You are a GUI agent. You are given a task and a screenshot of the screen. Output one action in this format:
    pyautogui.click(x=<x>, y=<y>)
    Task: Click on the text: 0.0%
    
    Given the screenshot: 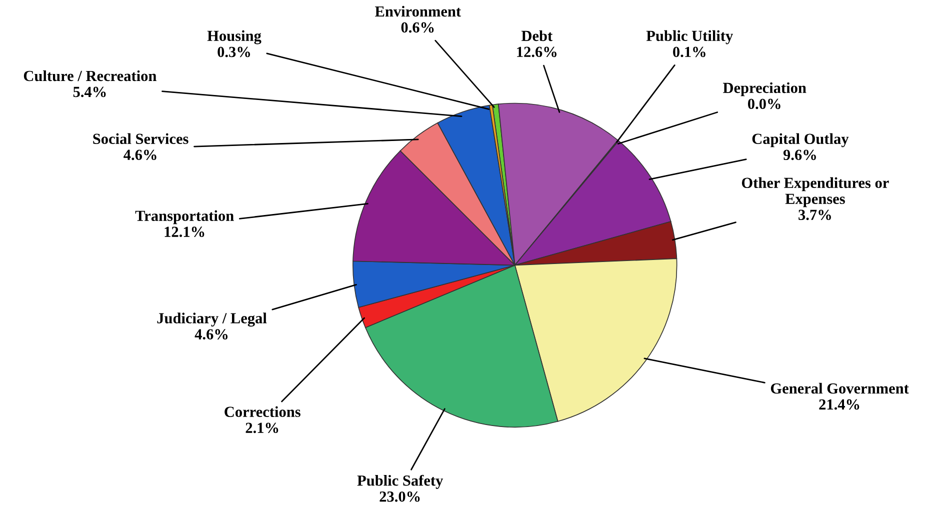 What is the action you would take?
    pyautogui.click(x=764, y=104)
    